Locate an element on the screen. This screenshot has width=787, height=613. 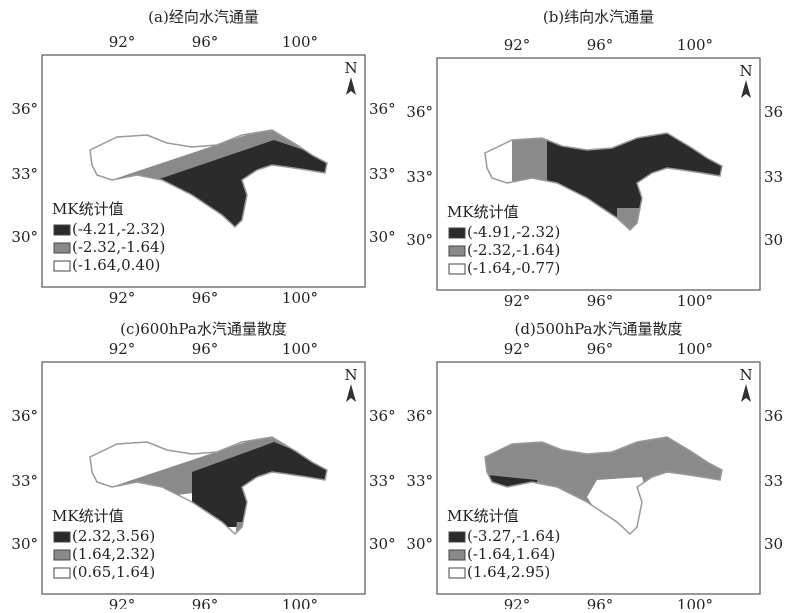
panel-title: (d)500hPa水汽通量散度 is located at coordinates (599, 329).